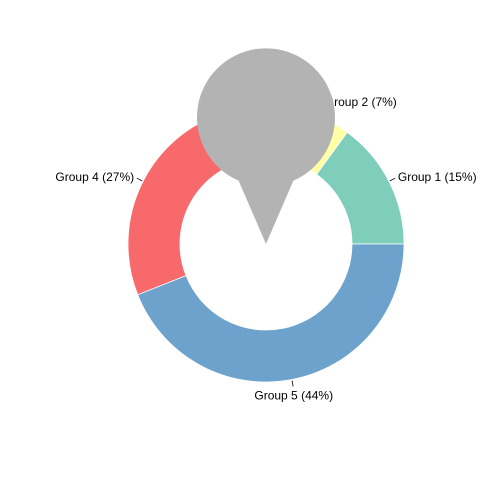 Image resolution: width=504 pixels, height=504 pixels. I want to click on slice-label-5: Group 5 (44%), so click(293, 395).